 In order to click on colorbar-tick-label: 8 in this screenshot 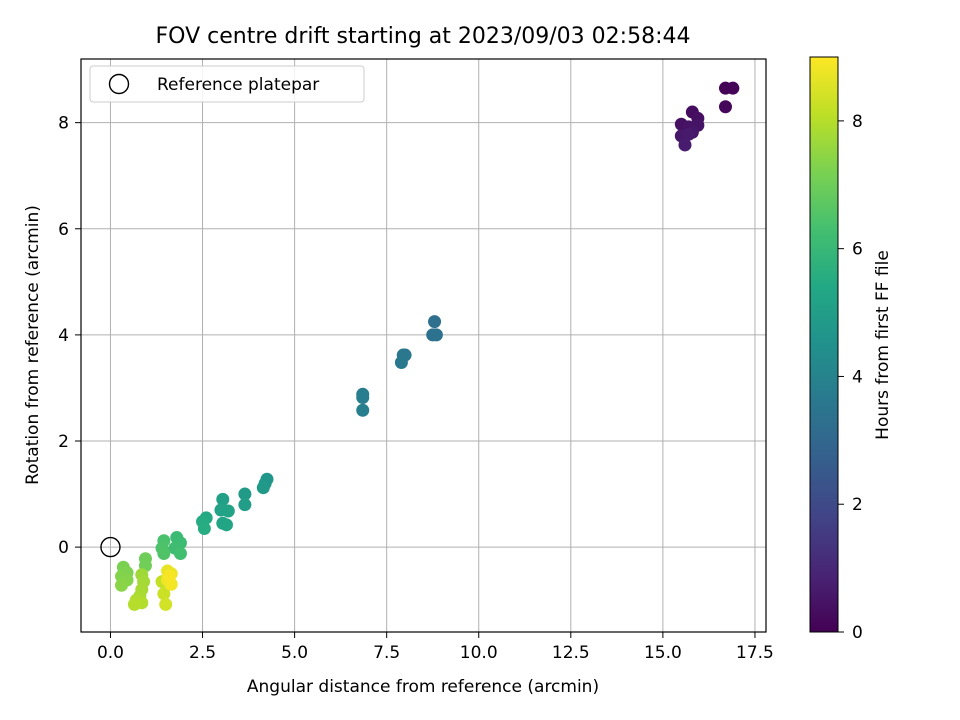, I will do `click(857, 122)`.